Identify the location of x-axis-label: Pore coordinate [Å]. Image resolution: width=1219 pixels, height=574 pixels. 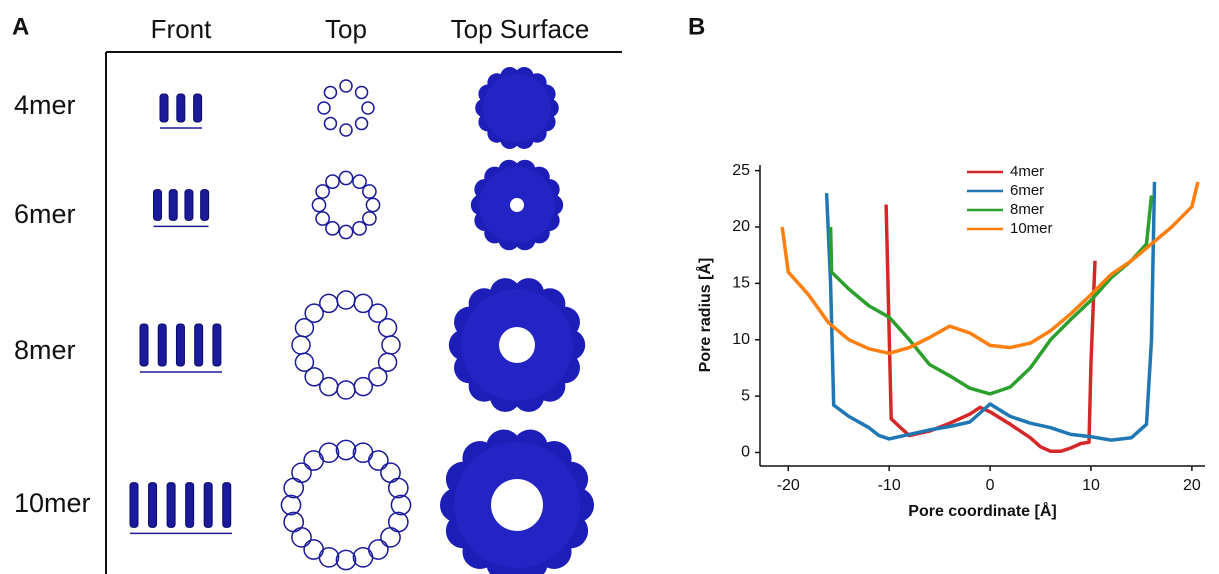
(982, 510).